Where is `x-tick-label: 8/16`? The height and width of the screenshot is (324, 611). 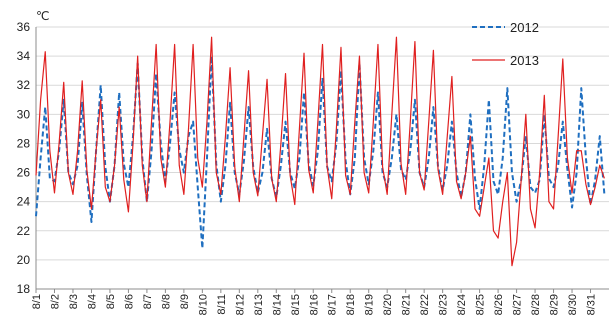
x-tick-label: 8/16 is located at coordinates (314, 304).